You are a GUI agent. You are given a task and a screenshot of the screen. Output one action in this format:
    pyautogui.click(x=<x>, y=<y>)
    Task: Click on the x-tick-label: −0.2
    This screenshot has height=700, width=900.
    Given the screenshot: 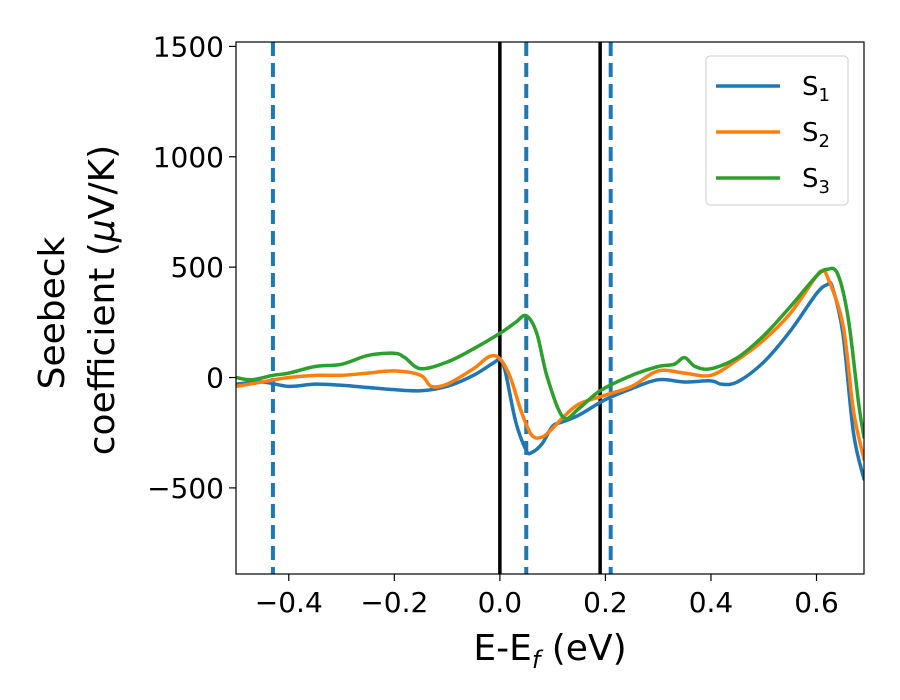 What is the action you would take?
    pyautogui.click(x=394, y=602)
    